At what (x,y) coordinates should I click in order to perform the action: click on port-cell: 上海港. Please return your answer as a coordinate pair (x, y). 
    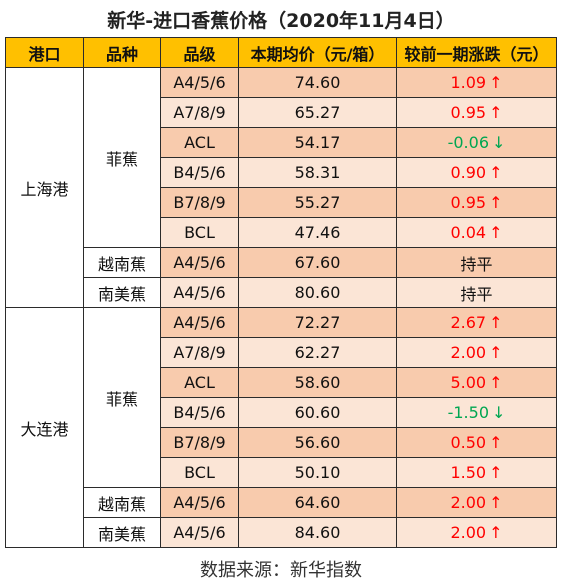
    Looking at the image, I should click on (44, 187).